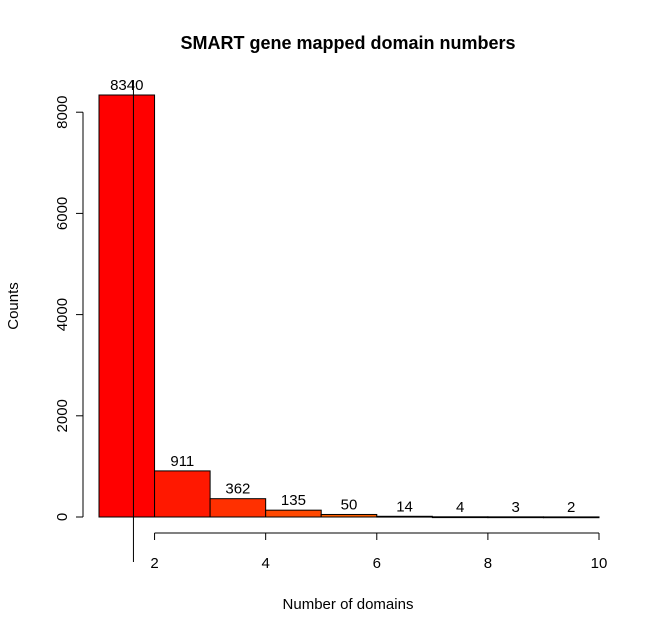 The width and height of the screenshot is (659, 632). Describe the element at coordinates (237, 489) in the screenshot. I see `bar-value-label-3: 362` at that location.